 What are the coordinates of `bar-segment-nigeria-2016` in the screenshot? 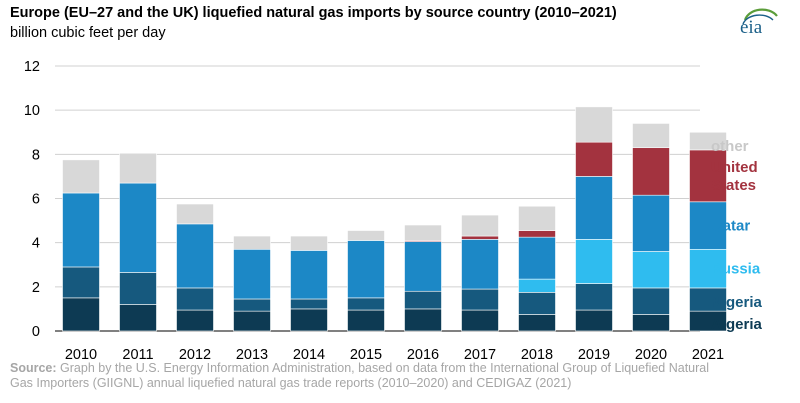 It's located at (423, 300).